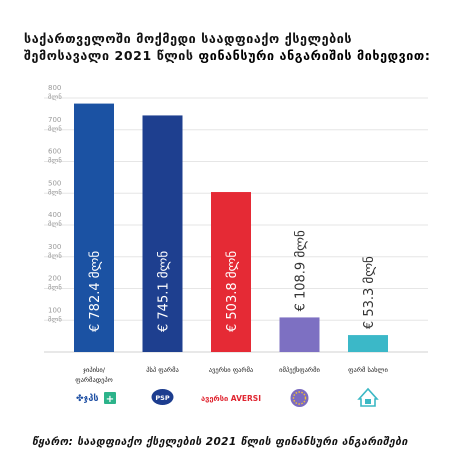 This screenshot has width=474, height=474. I want to click on x-category-label: ავერსი ფარმა, so click(231, 369).